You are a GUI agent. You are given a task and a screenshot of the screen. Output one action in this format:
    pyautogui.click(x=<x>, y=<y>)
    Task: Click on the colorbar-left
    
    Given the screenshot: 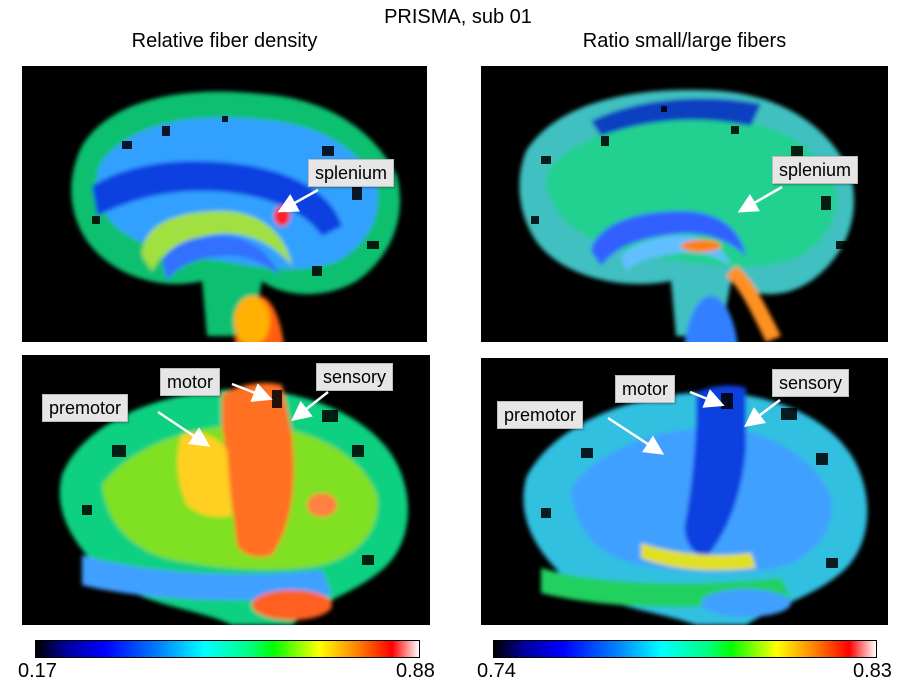 What is the action you would take?
    pyautogui.click(x=227, y=649)
    